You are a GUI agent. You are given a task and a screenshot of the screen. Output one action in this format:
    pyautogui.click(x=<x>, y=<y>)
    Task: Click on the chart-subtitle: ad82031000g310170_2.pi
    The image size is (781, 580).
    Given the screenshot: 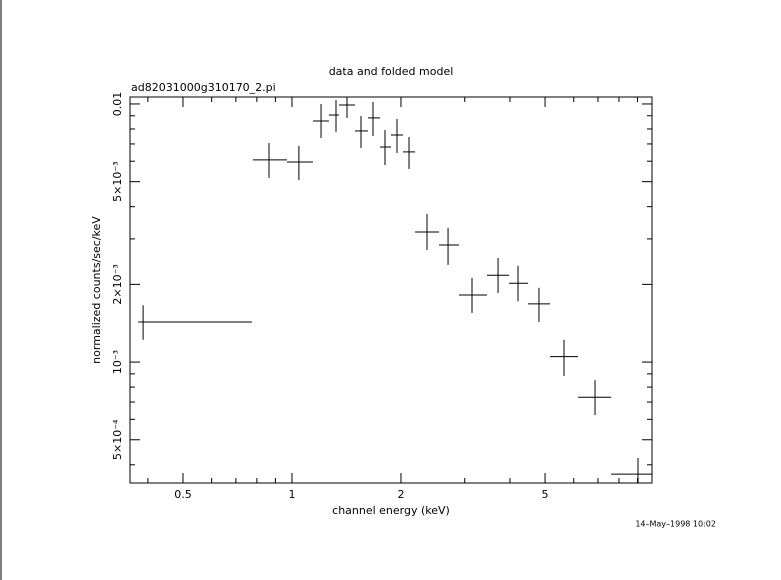 What is the action you would take?
    pyautogui.click(x=203, y=87)
    